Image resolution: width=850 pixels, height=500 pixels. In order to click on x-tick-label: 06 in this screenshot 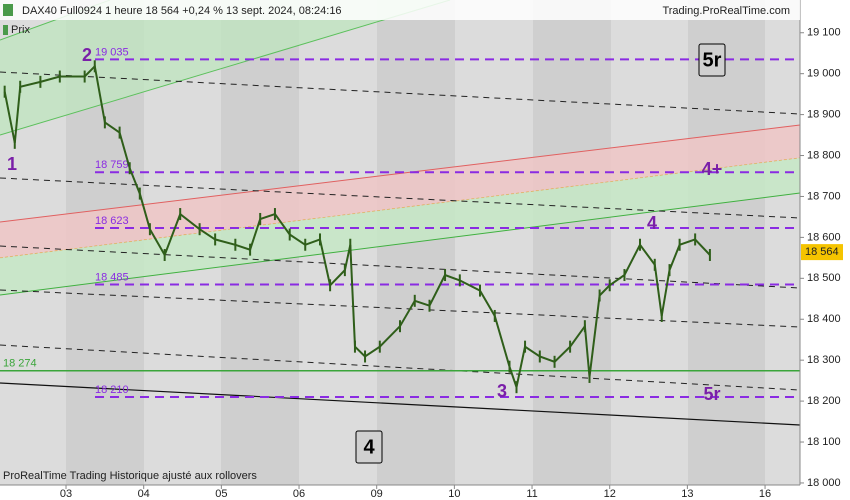, I will do `click(299, 494)`.